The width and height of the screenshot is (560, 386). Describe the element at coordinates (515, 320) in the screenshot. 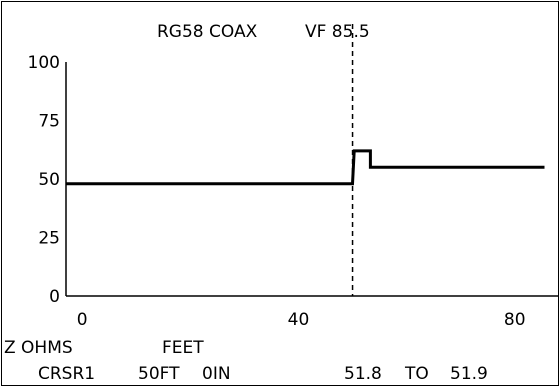

I see `x-tick-label: 80` at that location.